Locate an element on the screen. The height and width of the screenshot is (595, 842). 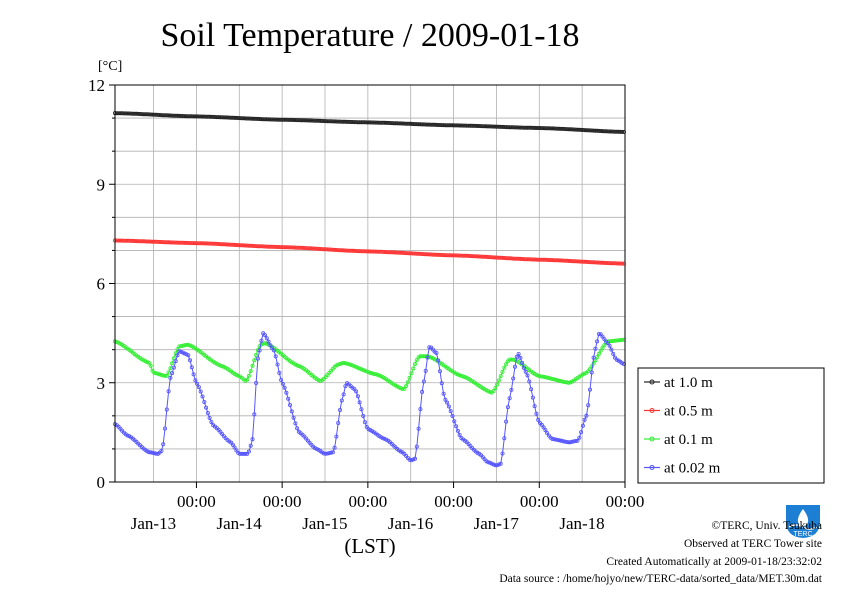
series-at-0-02-m is located at coordinates (369, 399).